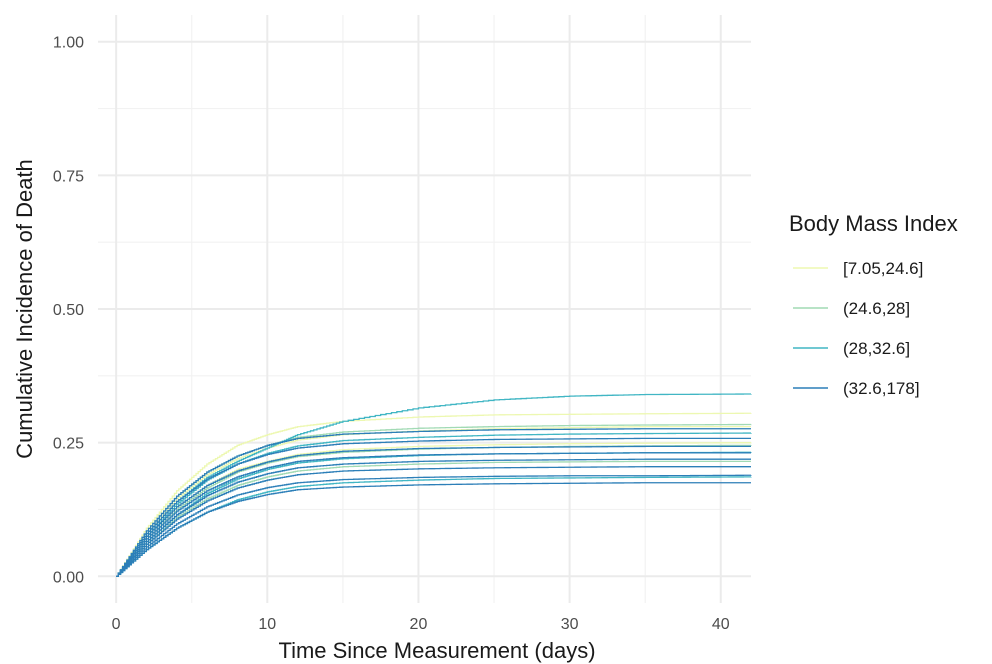 This screenshot has height=664, width=992. I want to click on x-tick-label: 30, so click(570, 624).